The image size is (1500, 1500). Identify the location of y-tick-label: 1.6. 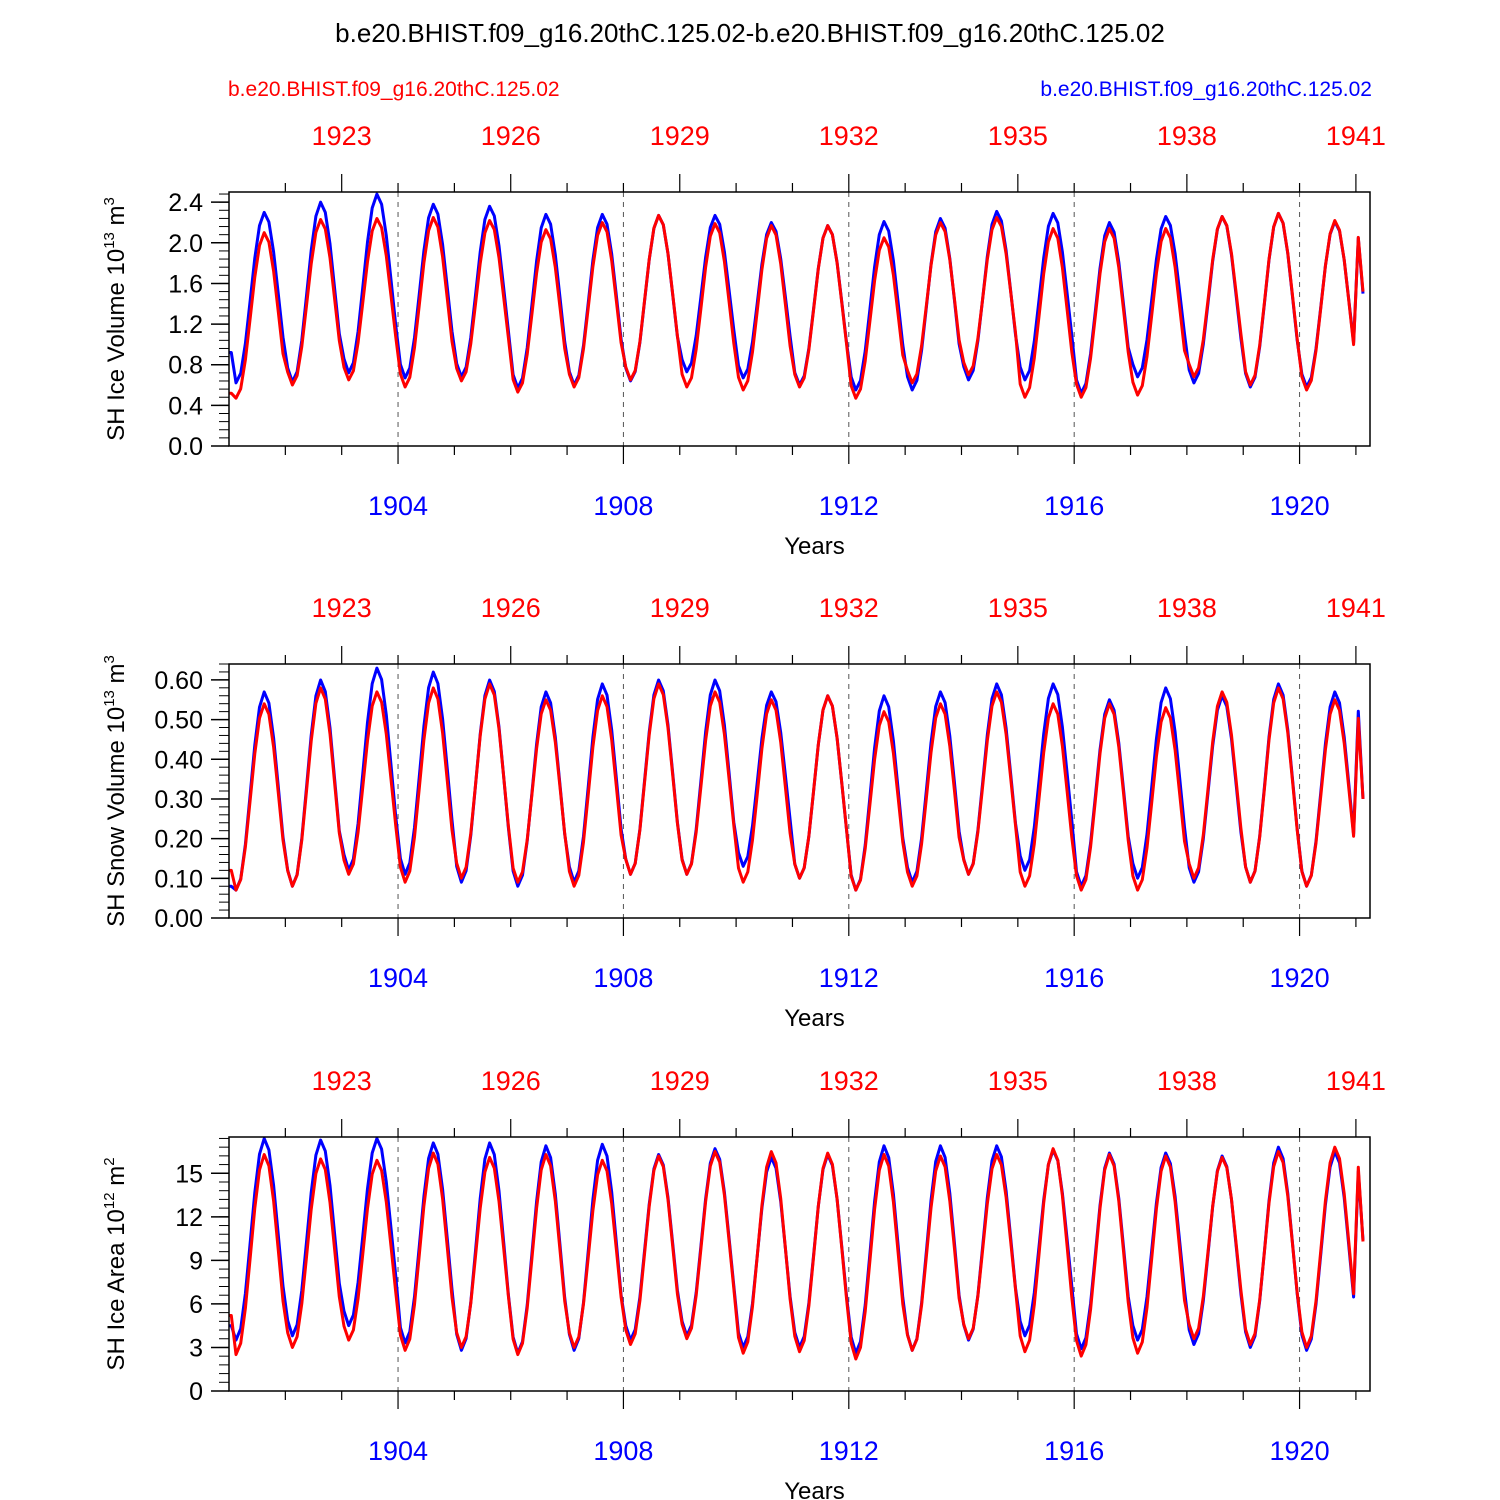
(185, 284).